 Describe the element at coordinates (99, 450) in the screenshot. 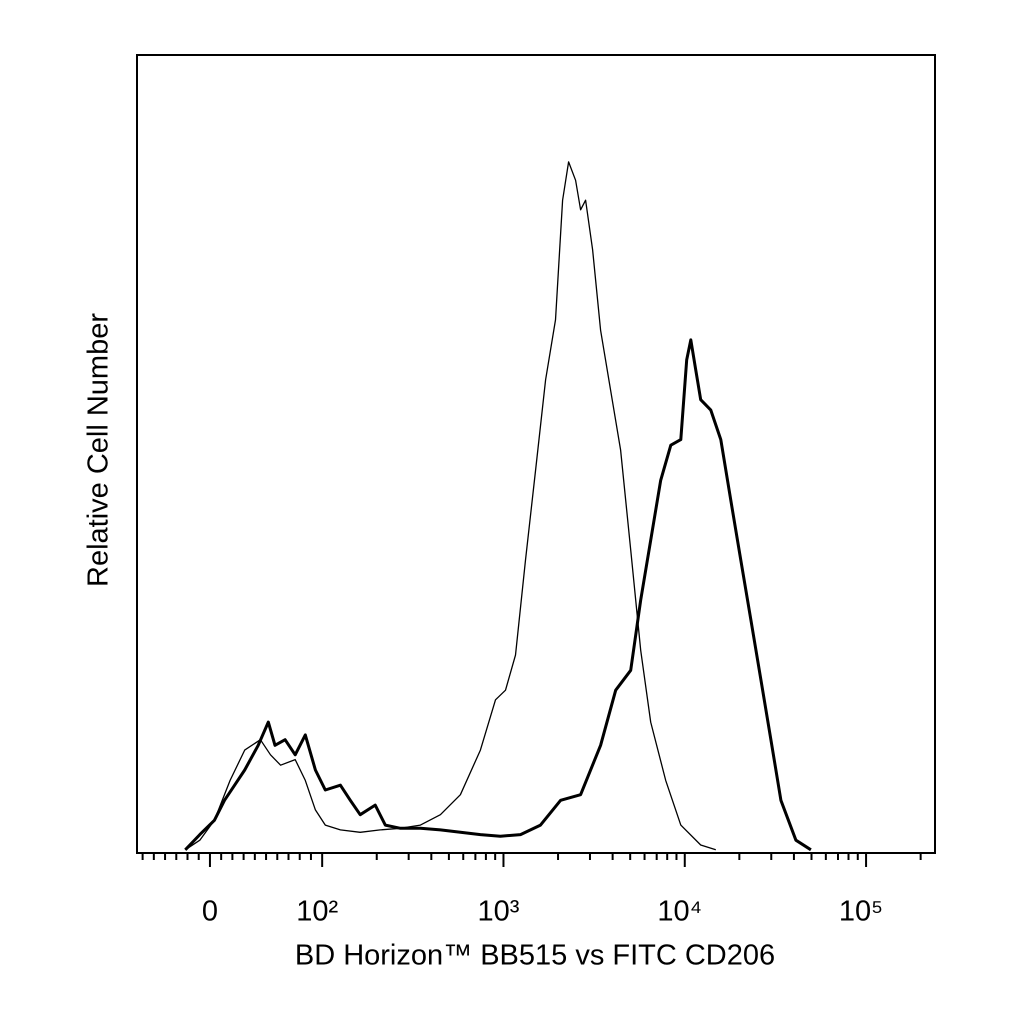

I see `y-axis-label: Relative Cell Number` at that location.